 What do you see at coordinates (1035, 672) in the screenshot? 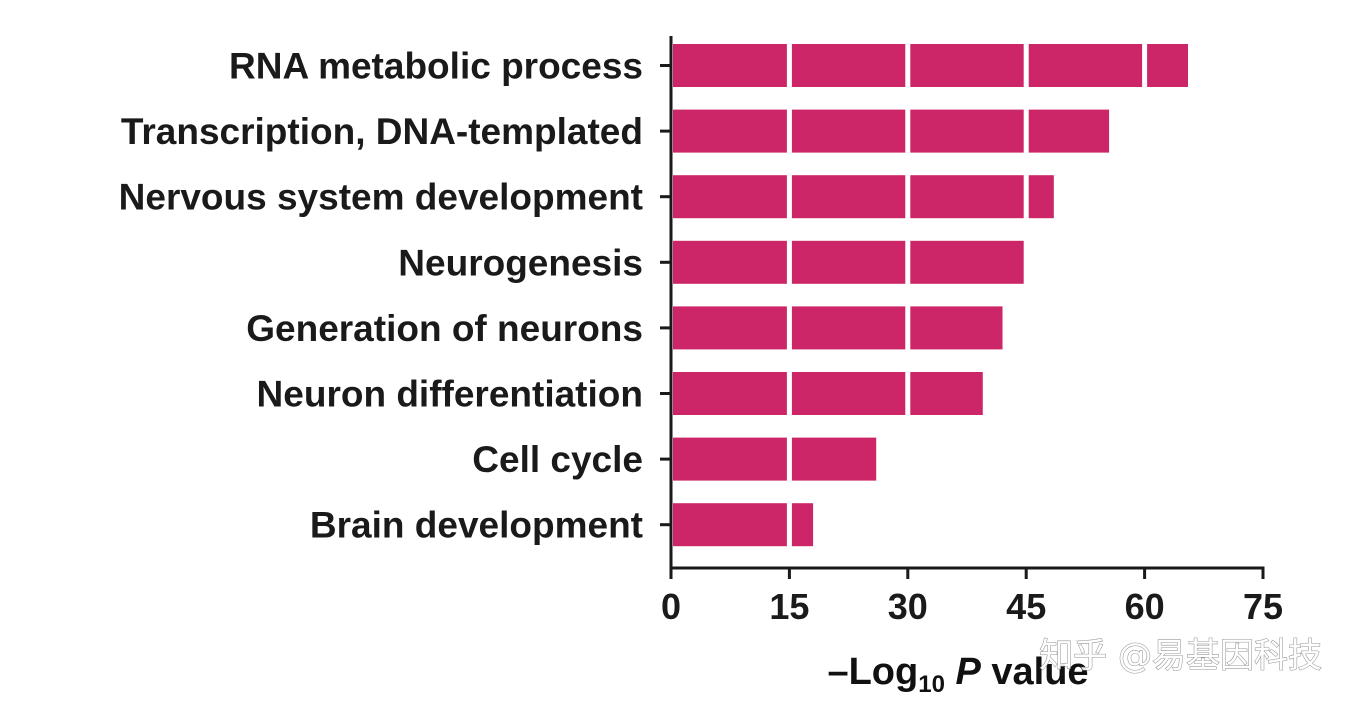
I see `x-axis-title-suffix: value` at bounding box center [1035, 672].